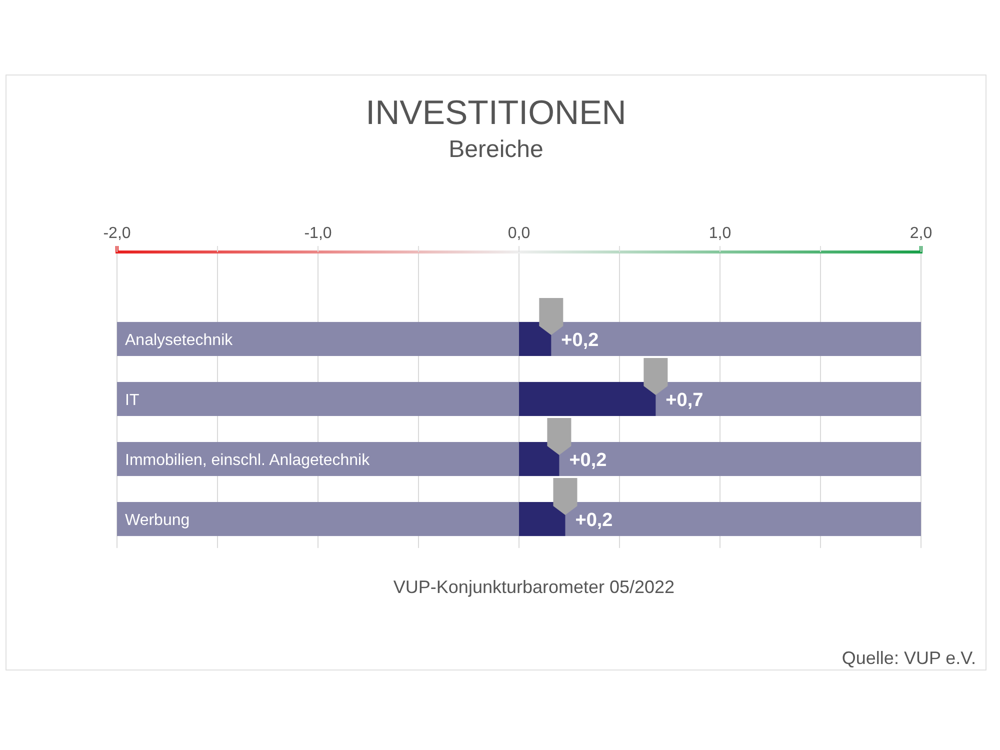  What do you see at coordinates (318, 233) in the screenshot?
I see `x-tick-label: -1,0` at bounding box center [318, 233].